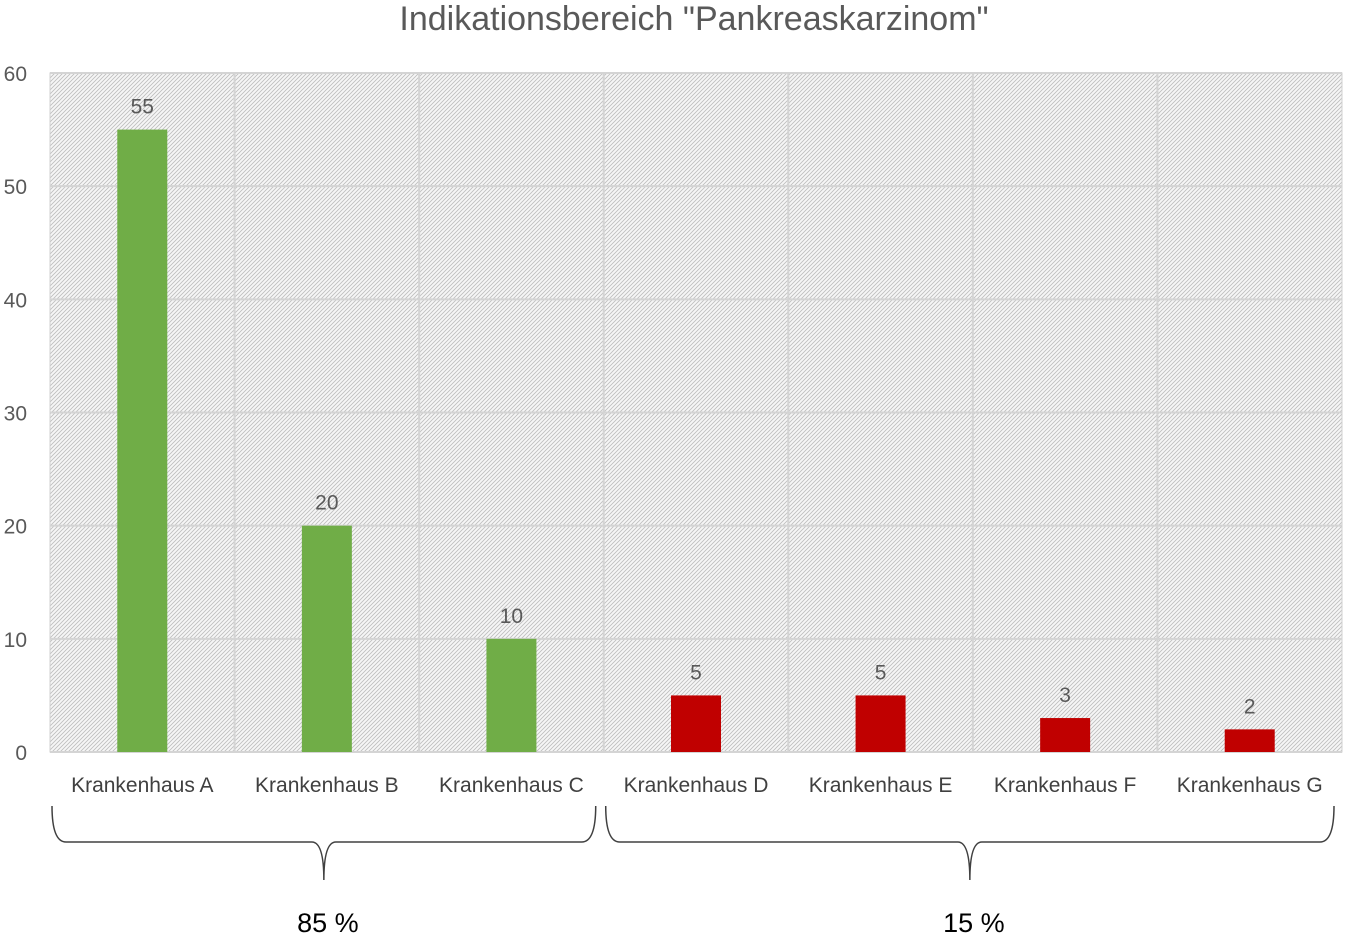 This screenshot has height=943, width=1347. What do you see at coordinates (15, 300) in the screenshot?
I see `y-tick-label: 40` at bounding box center [15, 300].